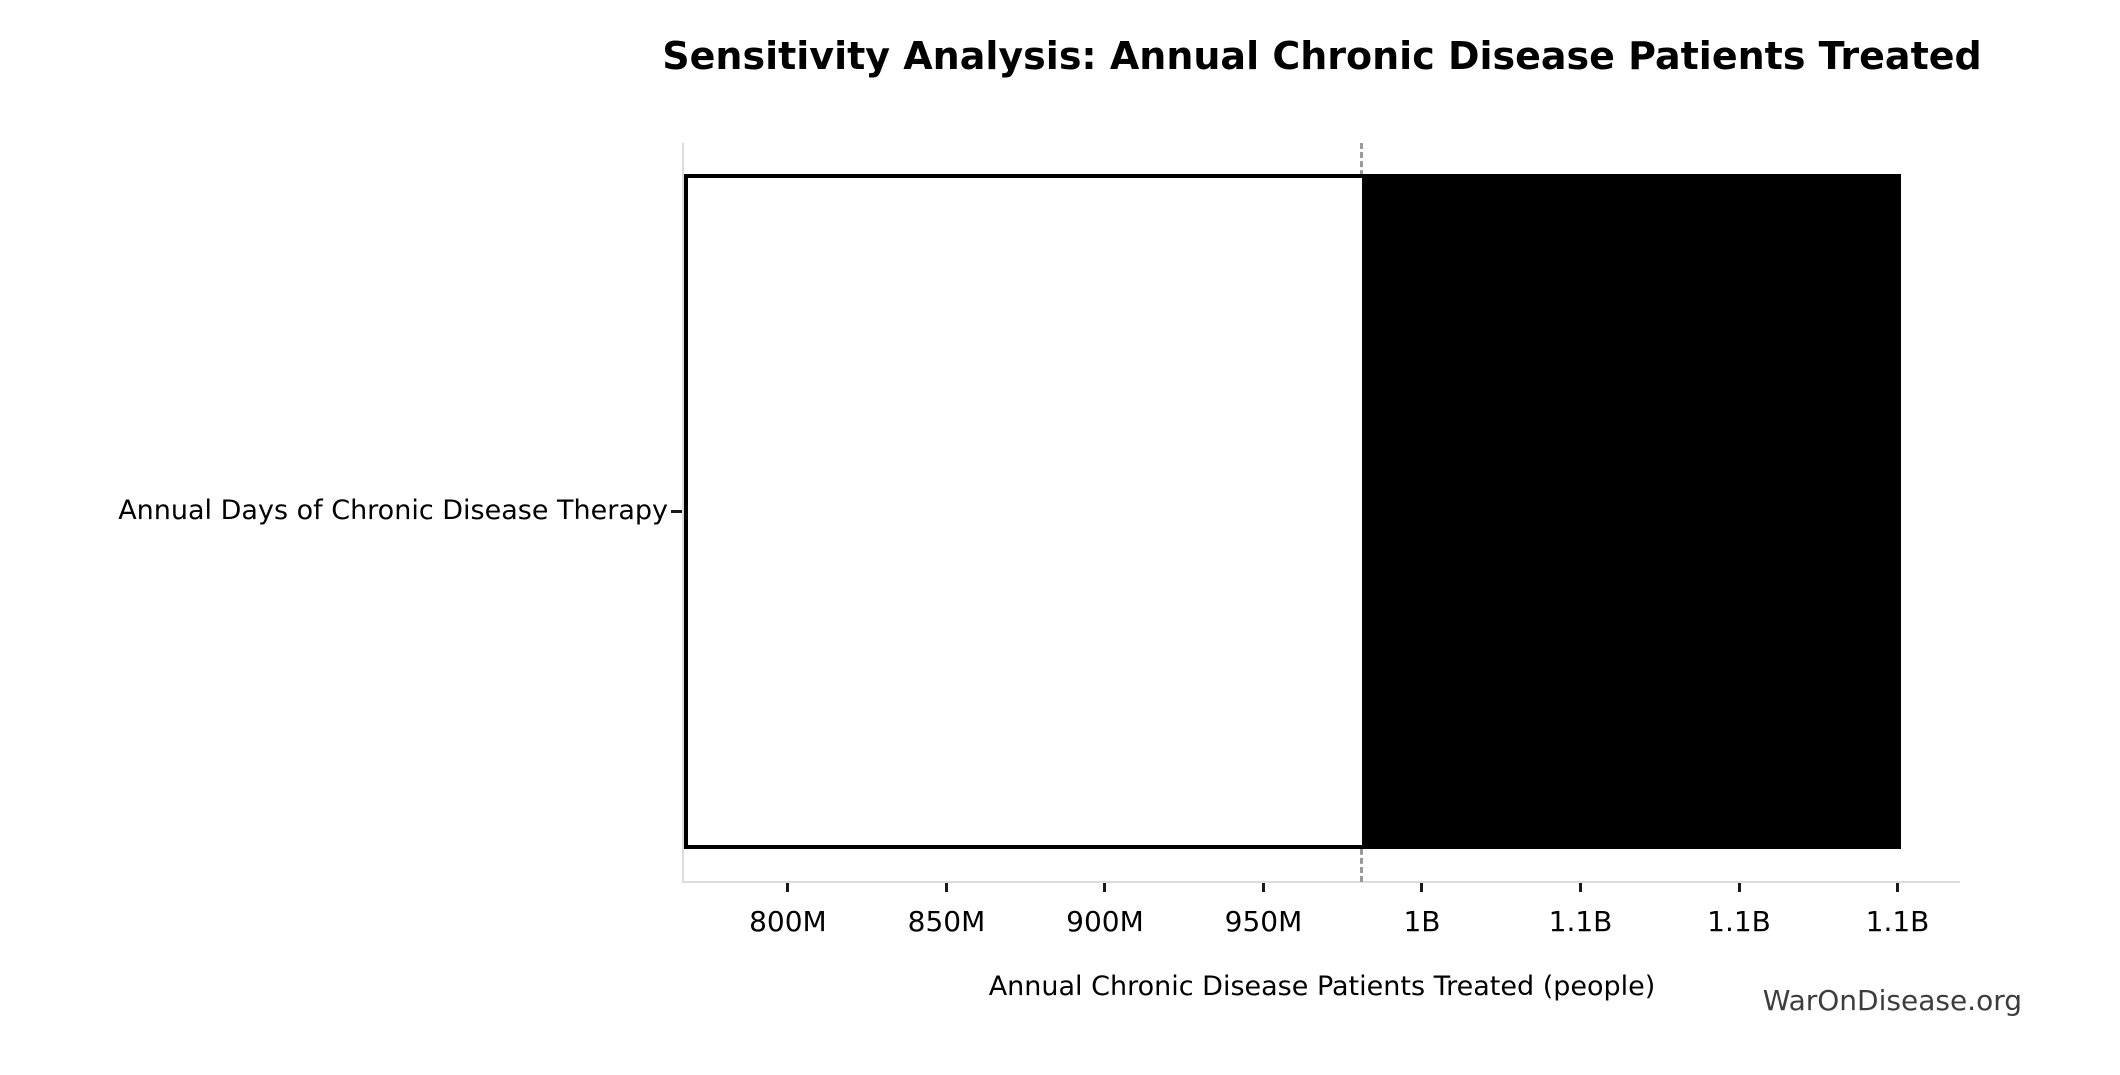 This screenshot has height=1075, width=2120. I want to click on y-axis-spine, so click(683, 512).